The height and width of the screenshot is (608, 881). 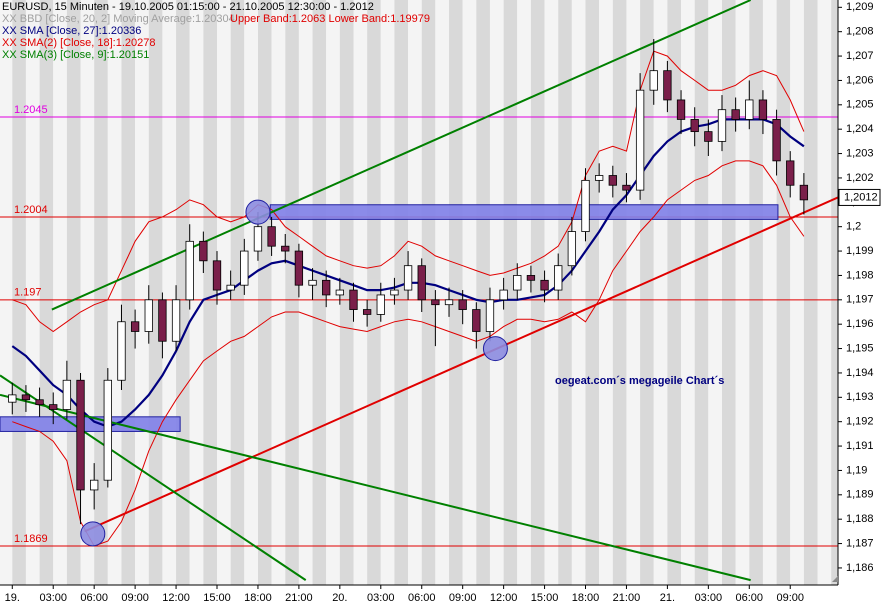 I want to click on y-tick-label: 1,192, so click(x=860, y=422).